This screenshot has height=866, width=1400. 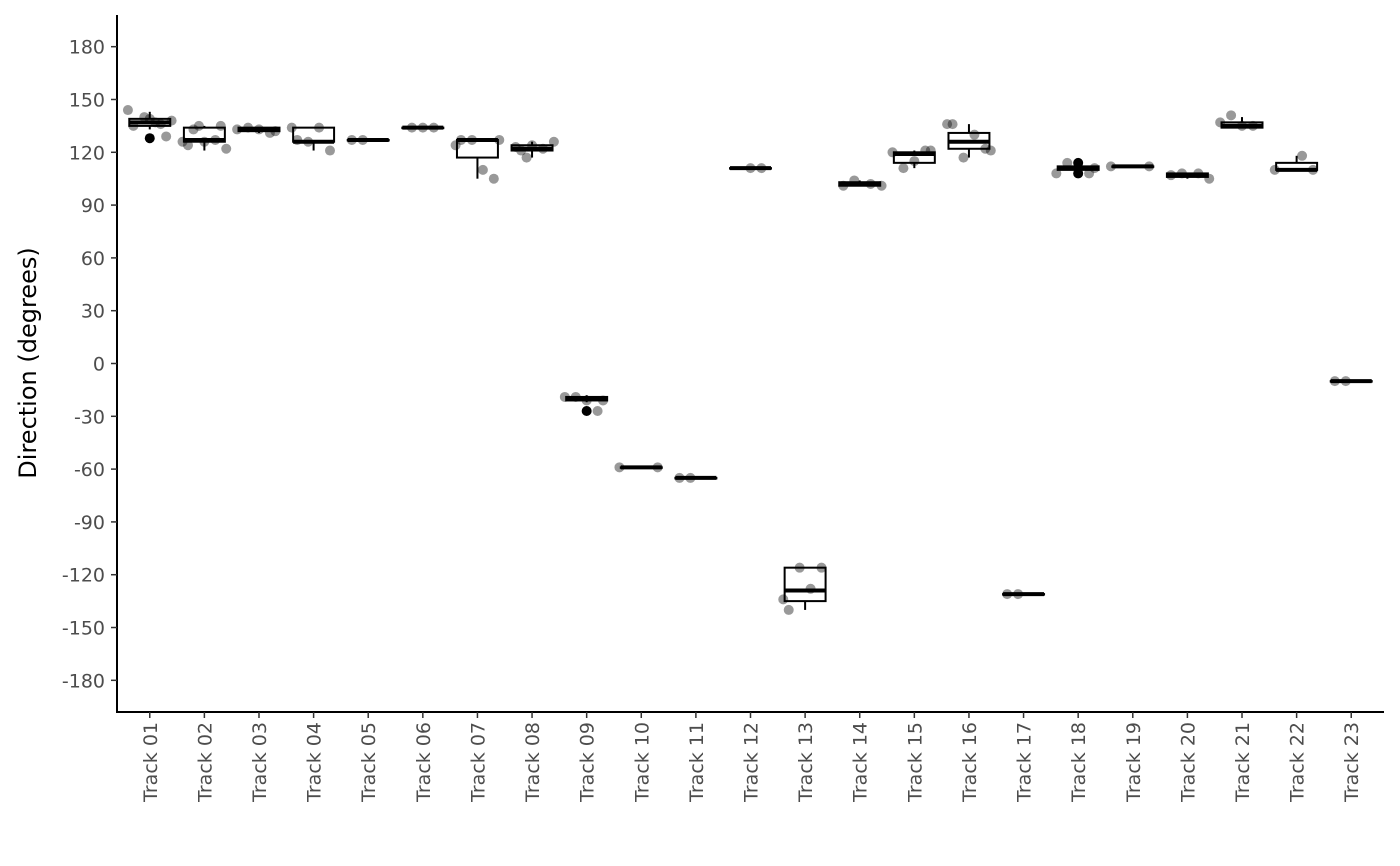 I want to click on box, so click(x=805, y=584).